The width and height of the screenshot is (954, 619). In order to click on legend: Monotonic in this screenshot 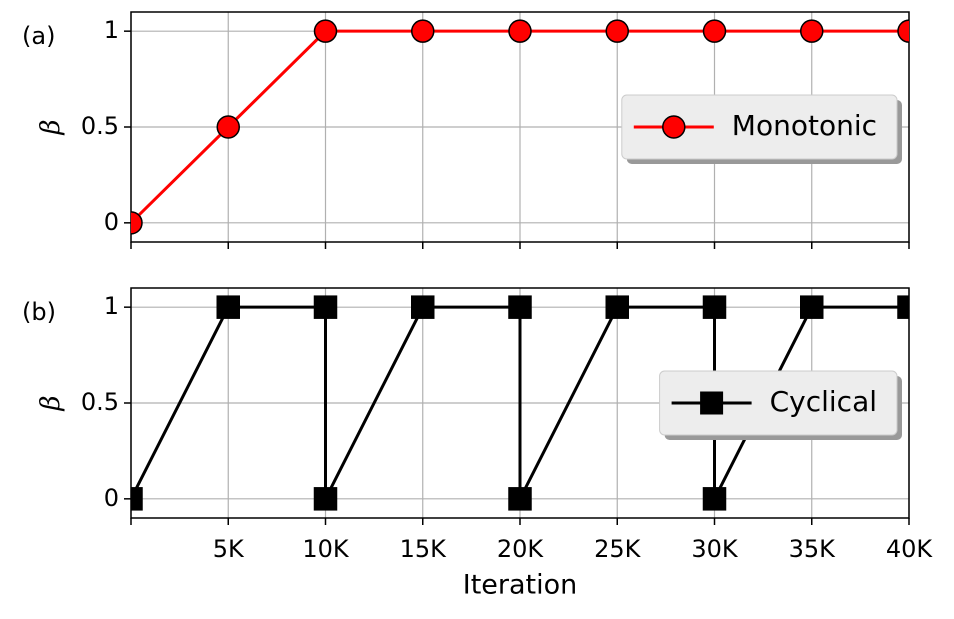, I will do `click(761, 129)`.